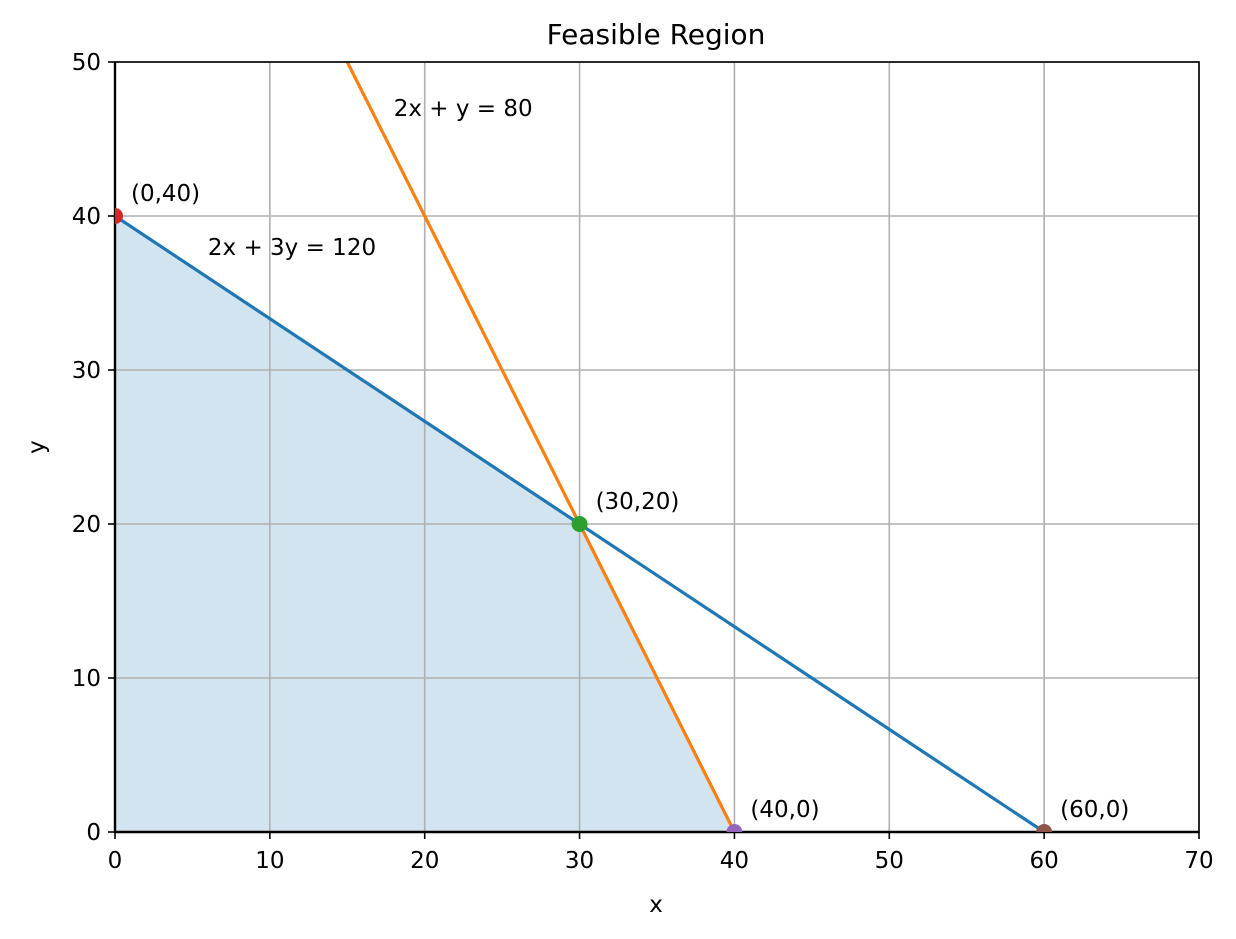 This screenshot has width=1236, height=939. What do you see at coordinates (638, 502) in the screenshot?
I see `vertex-label-2: (30,20)` at bounding box center [638, 502].